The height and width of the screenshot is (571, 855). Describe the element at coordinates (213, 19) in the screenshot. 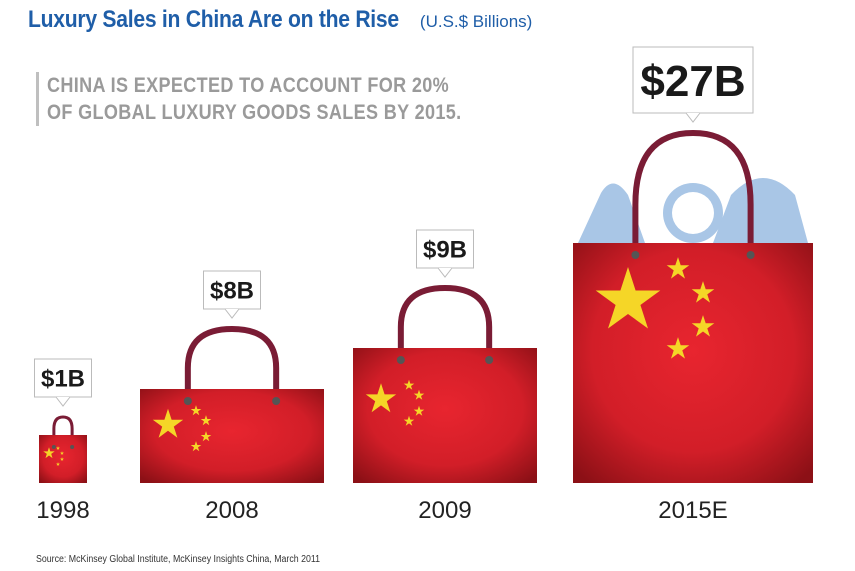

I see `title-text: Luxury Sales in China Are on the Rise` at that location.